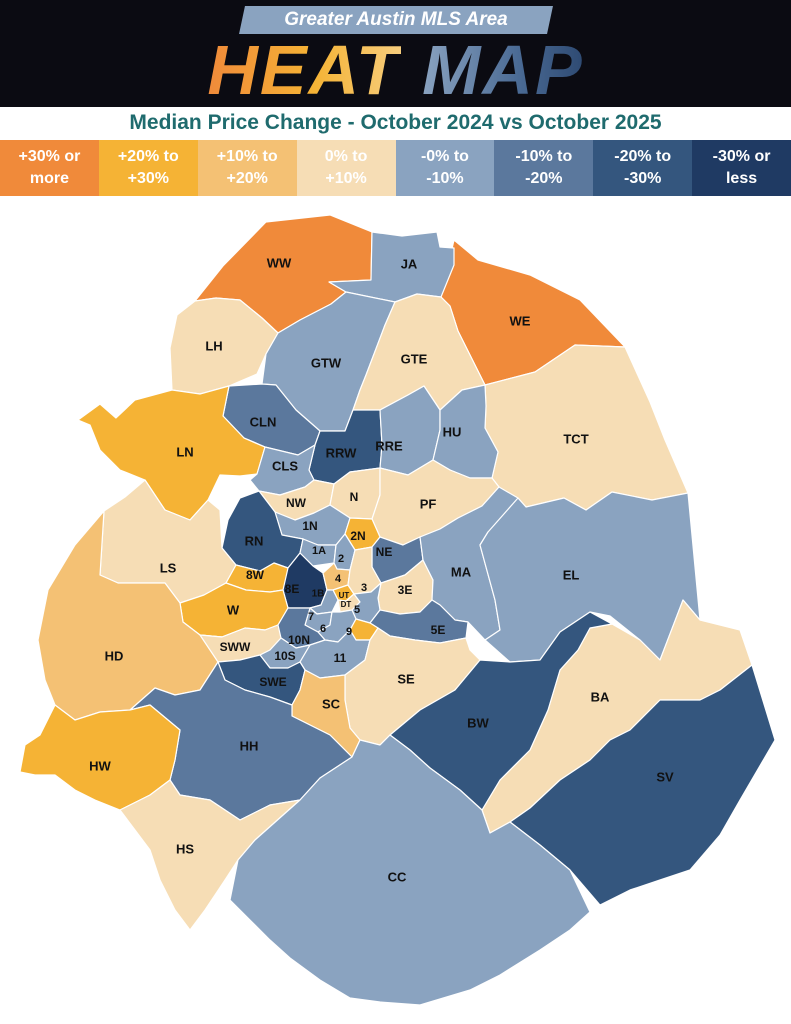  Describe the element at coordinates (461, 571) in the screenshot. I see `region-label-ma: MA` at that location.